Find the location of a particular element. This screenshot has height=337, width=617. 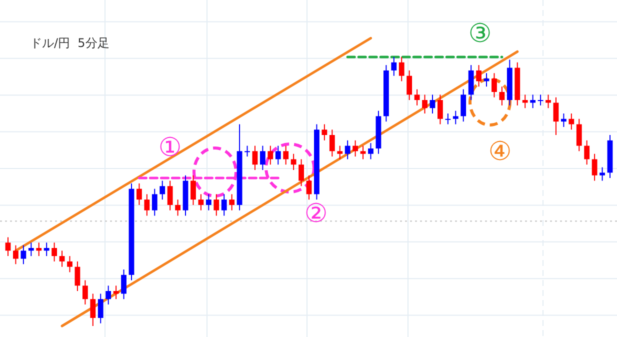

annotation: ④ is located at coordinates (500, 152).